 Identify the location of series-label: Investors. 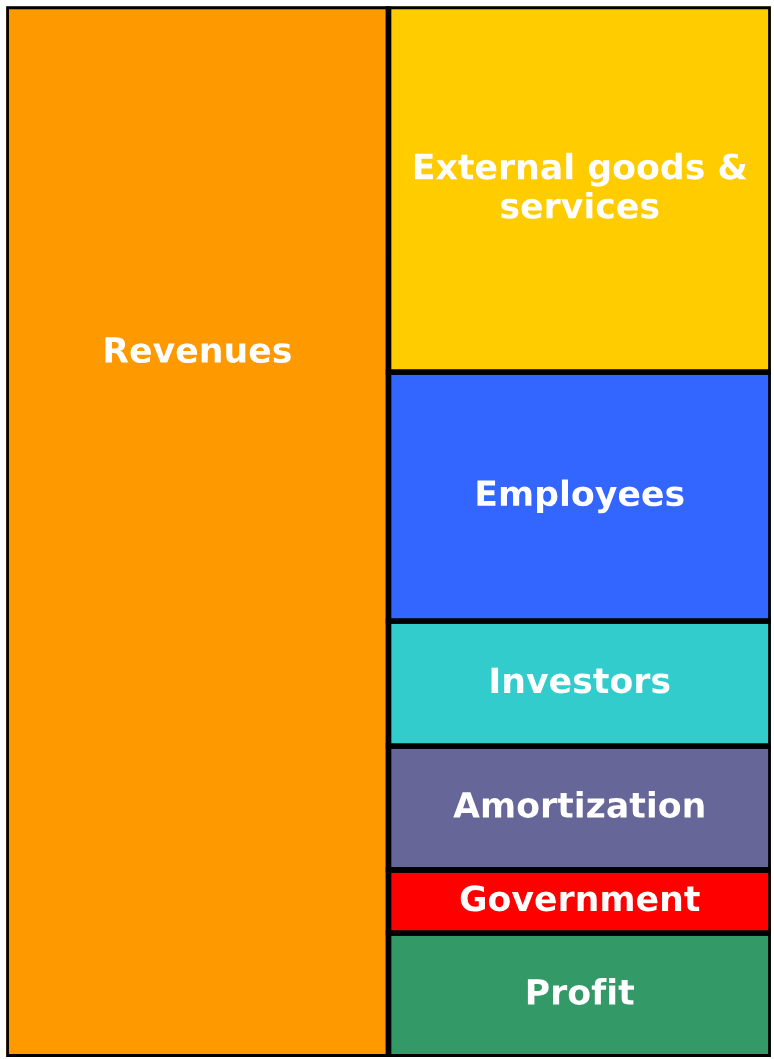
(580, 680).